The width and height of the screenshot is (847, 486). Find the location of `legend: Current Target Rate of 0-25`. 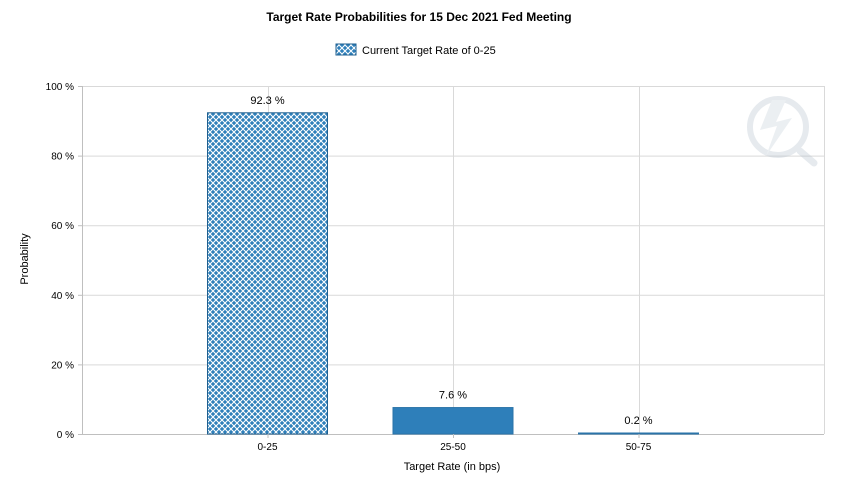

legend: Current Target Rate of 0-25 is located at coordinates (415, 50).